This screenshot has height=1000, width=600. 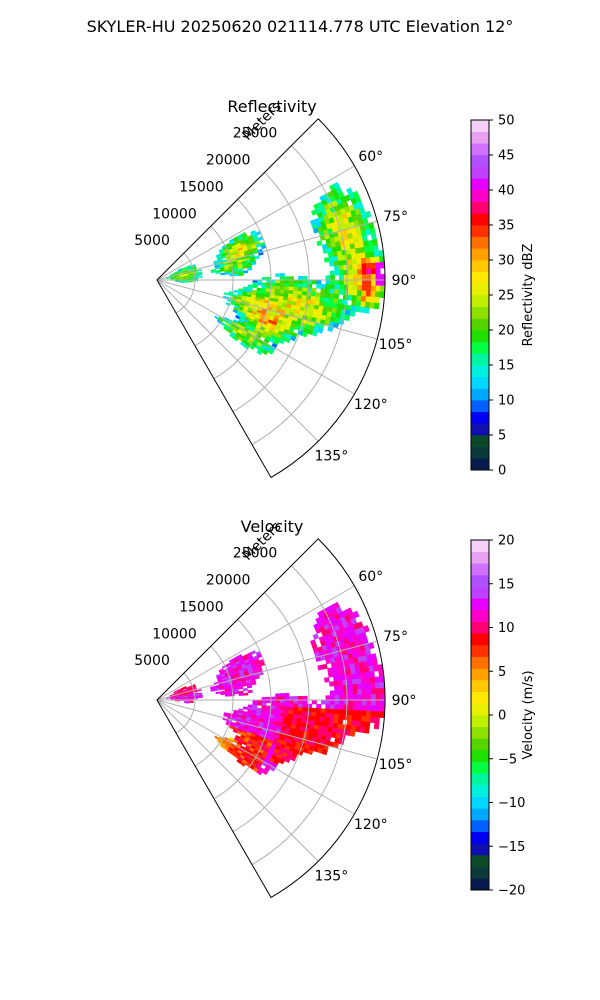 What do you see at coordinates (174, 634) in the screenshot?
I see `range-tick-label: 10000` at bounding box center [174, 634].